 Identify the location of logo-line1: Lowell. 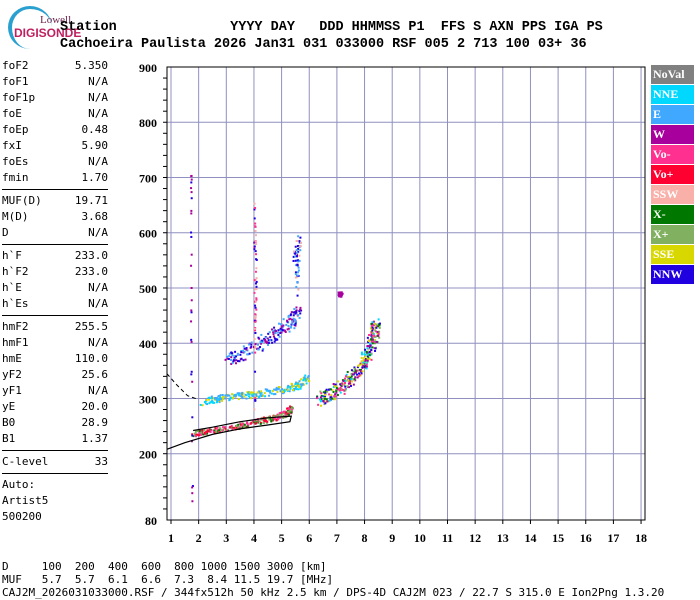
(56, 20).